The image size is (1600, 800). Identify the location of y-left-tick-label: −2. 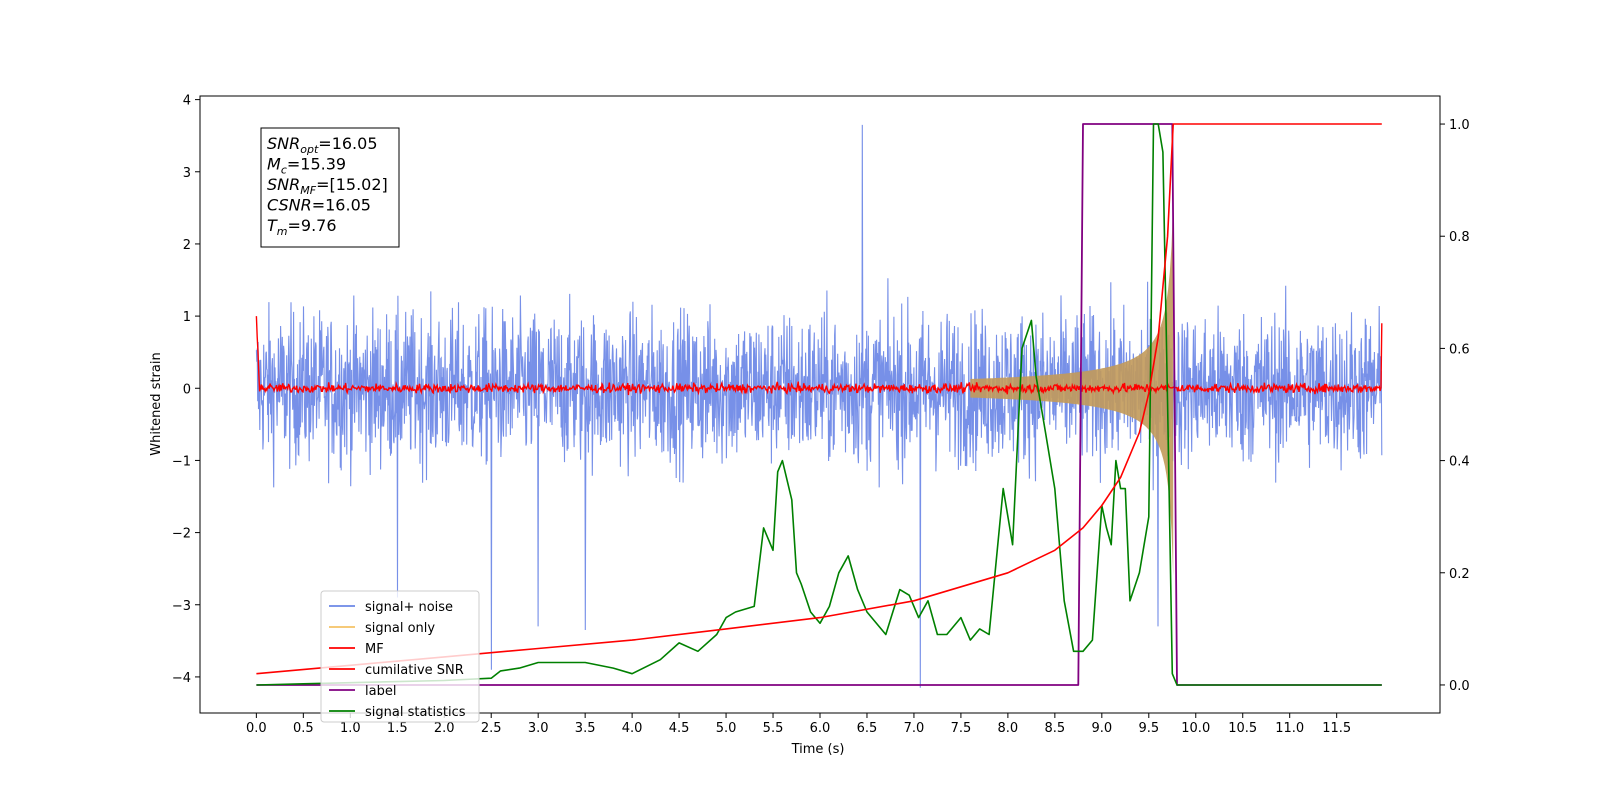
(181, 534).